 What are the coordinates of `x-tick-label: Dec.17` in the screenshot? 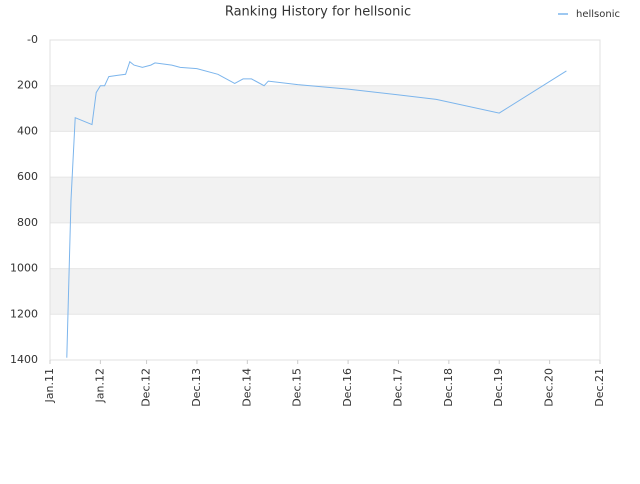 It's located at (397, 387).